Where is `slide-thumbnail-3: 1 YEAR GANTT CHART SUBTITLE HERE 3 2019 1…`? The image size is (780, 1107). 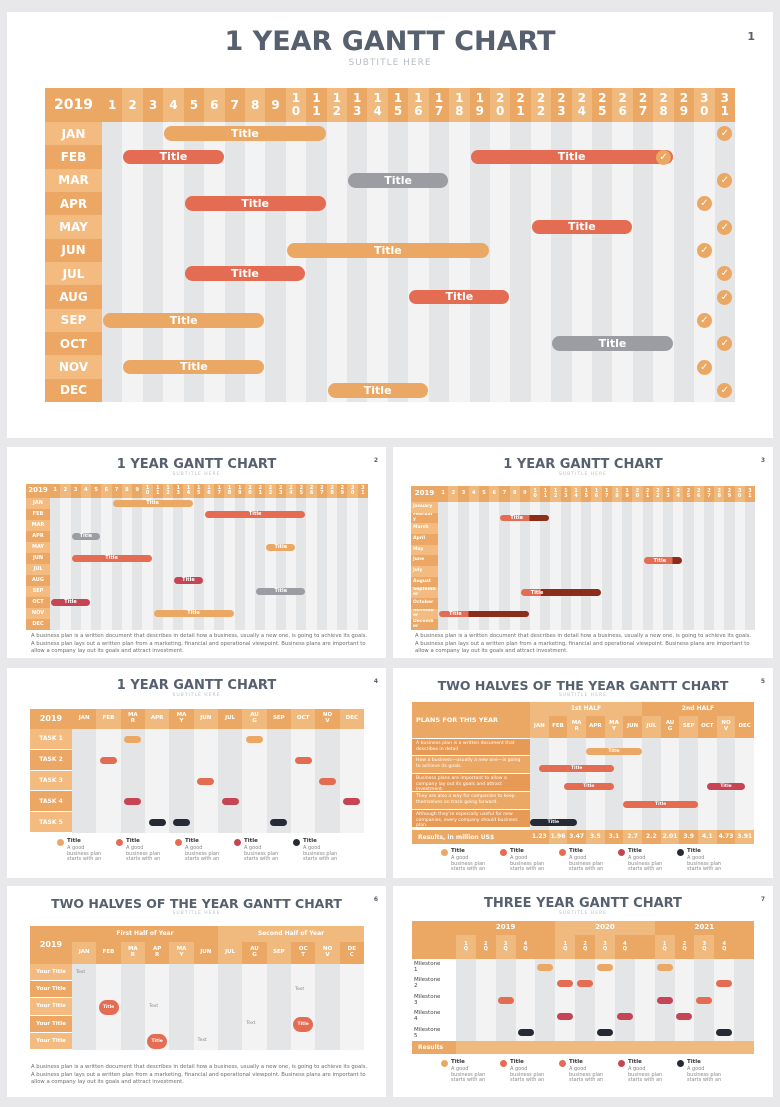
slide-thumbnail-3: 1 YEAR GANTT CHART SUBTITLE HERE 3 2019 1… is located at coordinates (583, 552).